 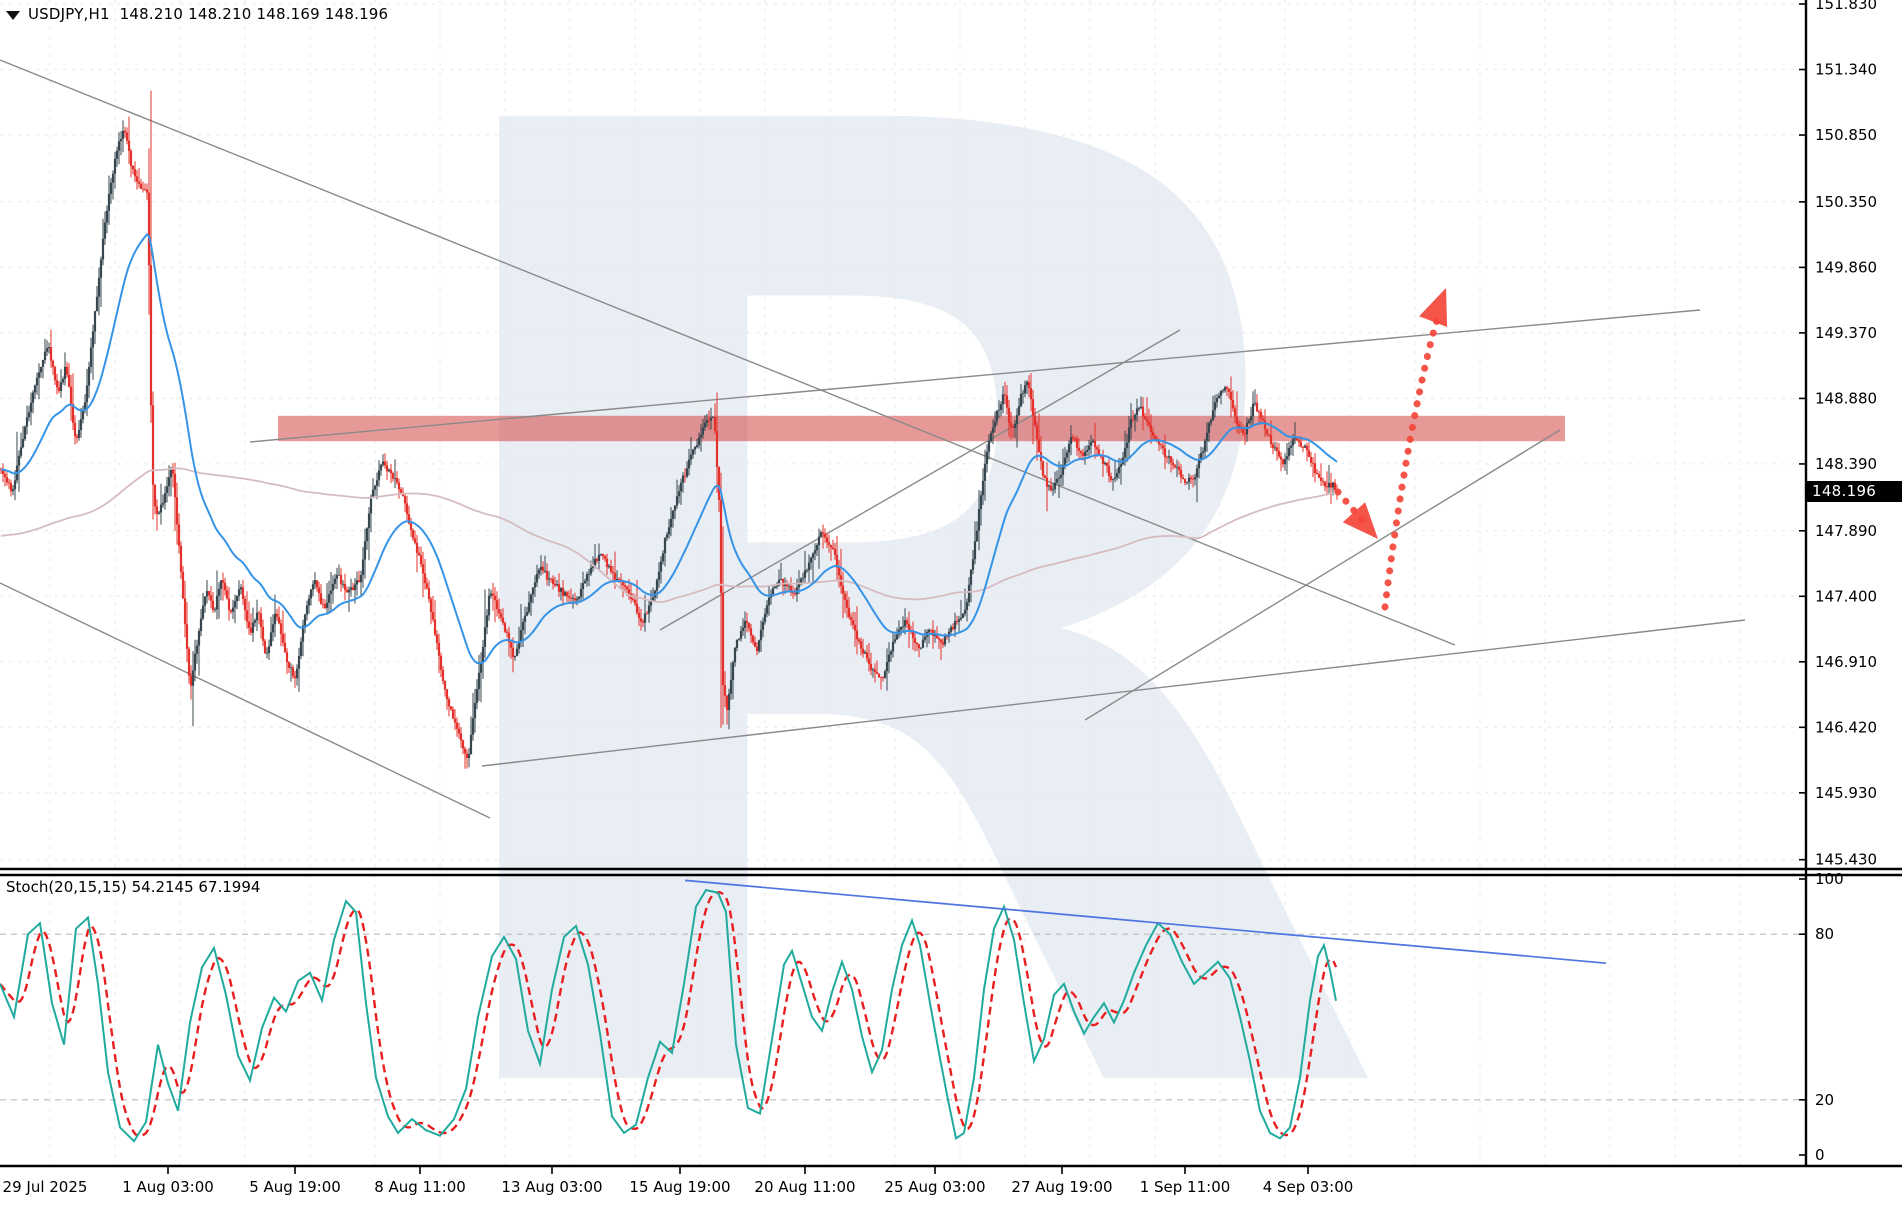 I want to click on price-axis-label: 148.390, so click(x=1846, y=464).